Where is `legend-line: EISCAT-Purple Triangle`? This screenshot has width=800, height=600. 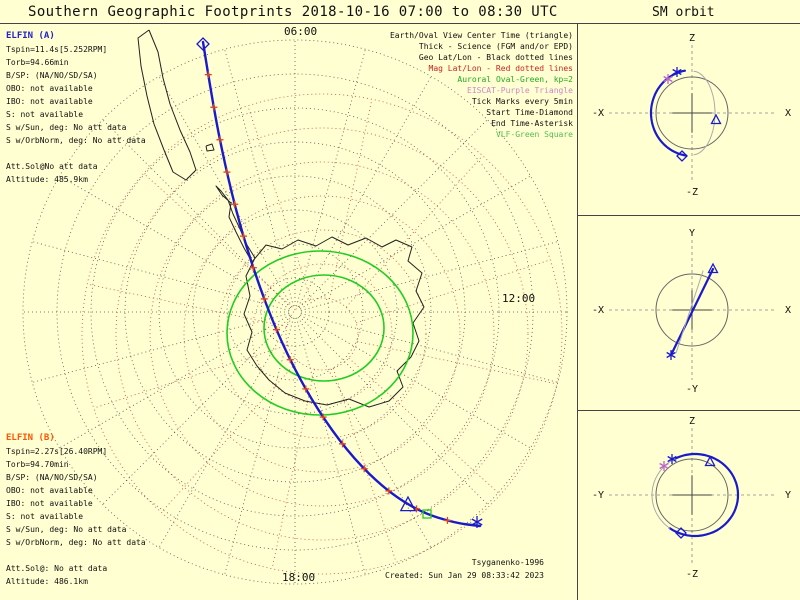 legend-line: EISCAT-Purple Triangle is located at coordinates (520, 90).